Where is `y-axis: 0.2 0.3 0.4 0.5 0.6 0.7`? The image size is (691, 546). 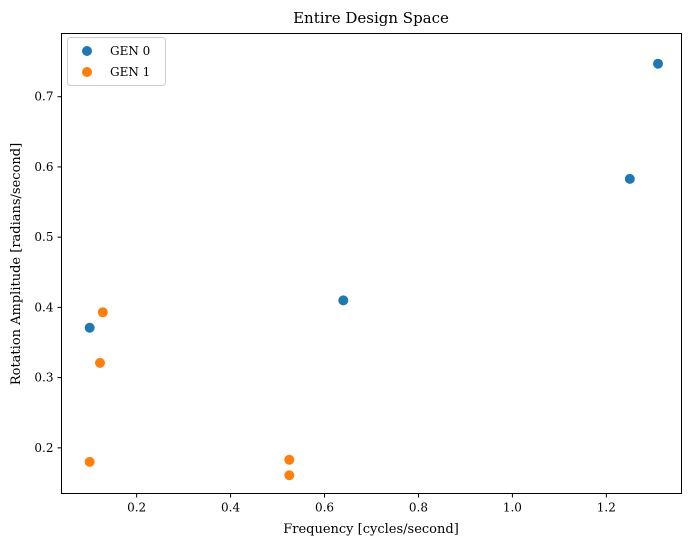 y-axis: 0.2 0.3 0.4 0.5 0.6 0.7 is located at coordinates (48, 272).